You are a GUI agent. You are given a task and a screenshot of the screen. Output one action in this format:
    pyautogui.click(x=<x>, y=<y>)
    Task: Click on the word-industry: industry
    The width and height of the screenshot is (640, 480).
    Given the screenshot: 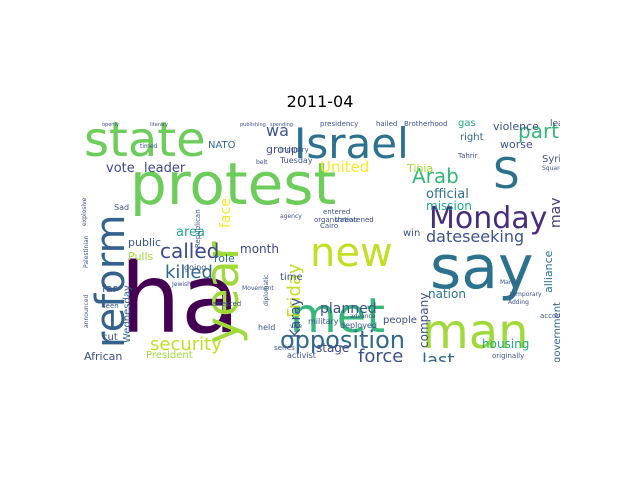 What is the action you would take?
    pyautogui.click(x=294, y=150)
    